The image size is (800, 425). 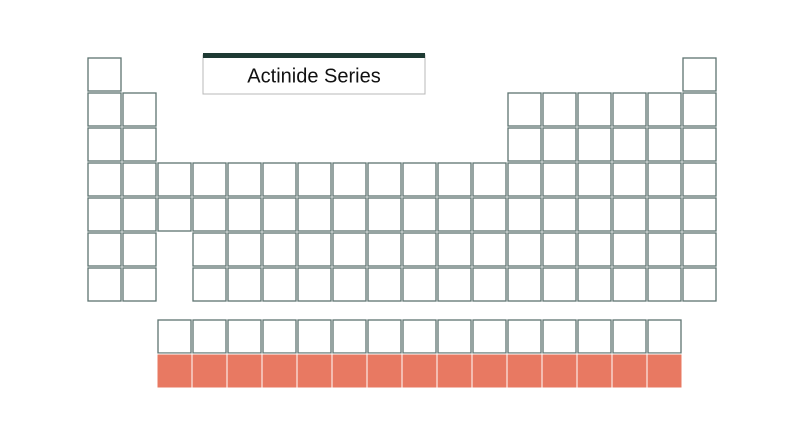 I want to click on title-box, so click(x=314, y=74).